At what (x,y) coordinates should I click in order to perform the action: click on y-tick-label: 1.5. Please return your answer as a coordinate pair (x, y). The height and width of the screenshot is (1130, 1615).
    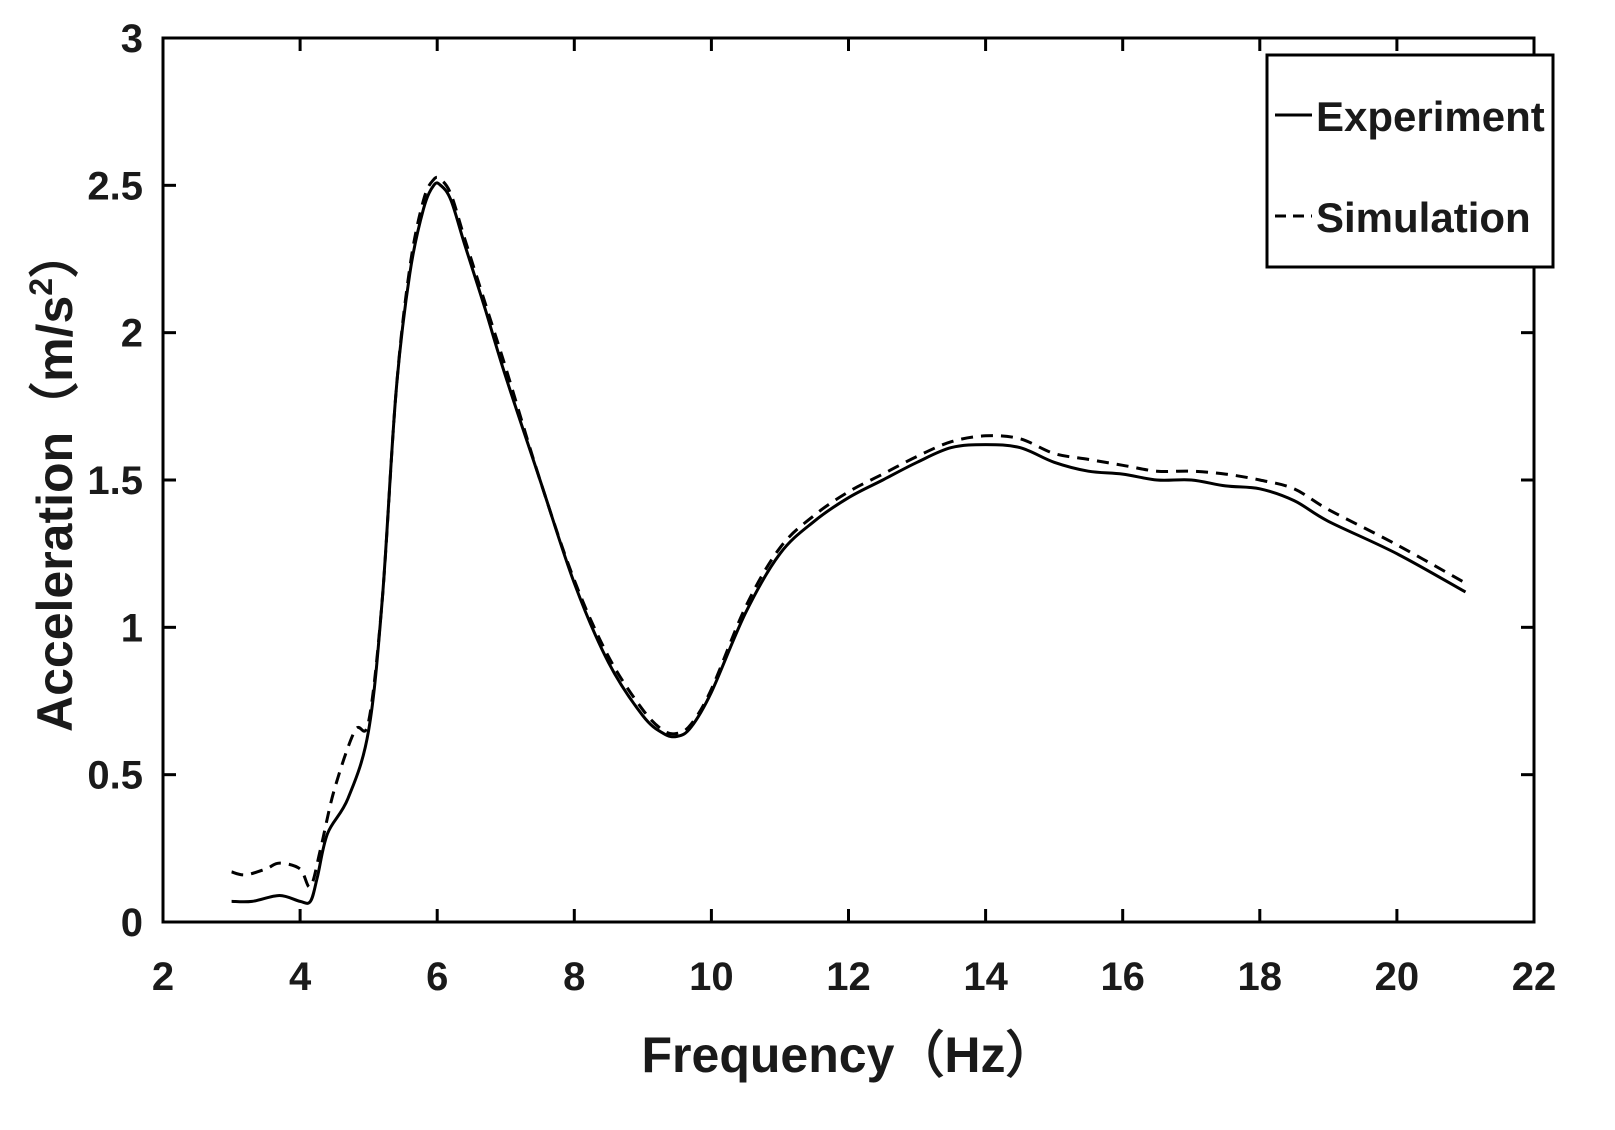
    Looking at the image, I should click on (115, 481).